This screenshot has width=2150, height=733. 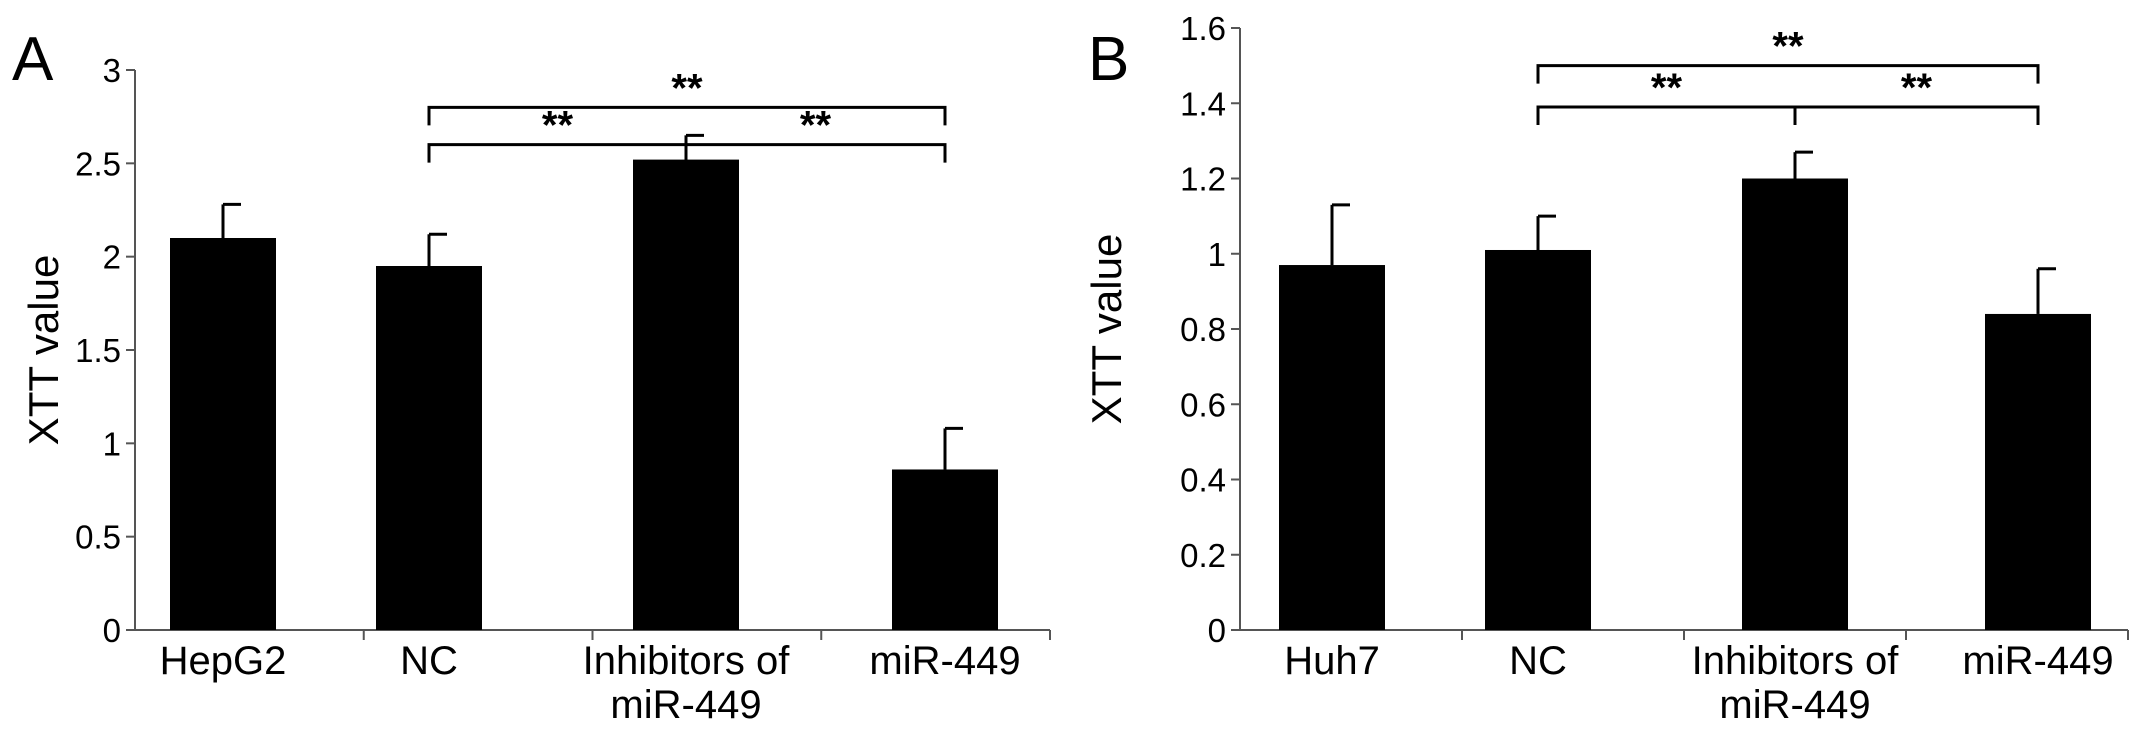 I want to click on y-tick-label: 0.4, so click(x=1203, y=480).